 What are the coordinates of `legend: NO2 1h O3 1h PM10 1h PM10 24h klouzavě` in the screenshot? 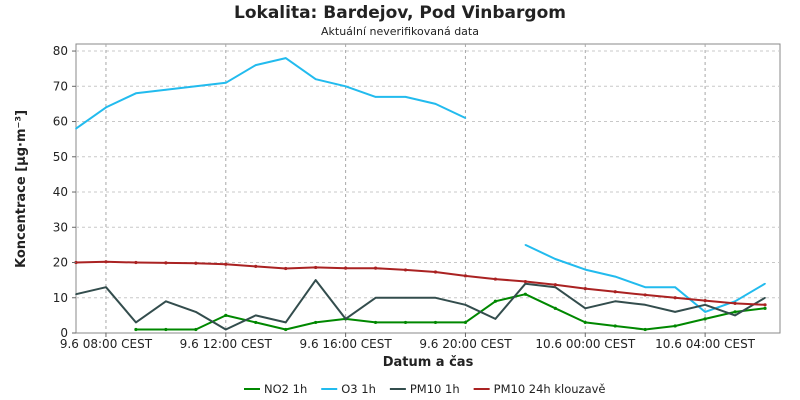 It's located at (425, 389).